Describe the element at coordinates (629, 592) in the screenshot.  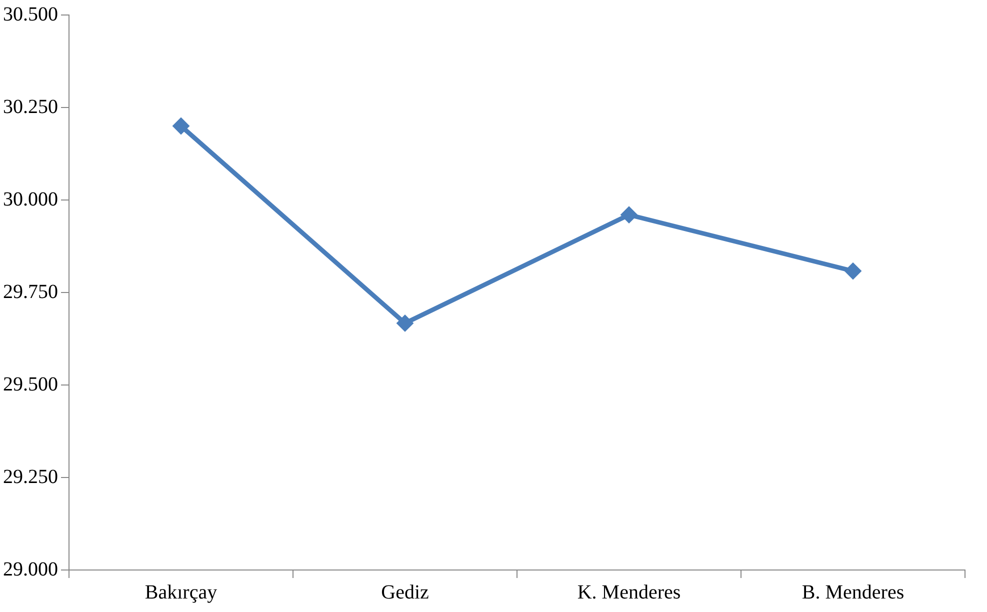
I see `x-tick-label: K. Menderes` at that location.